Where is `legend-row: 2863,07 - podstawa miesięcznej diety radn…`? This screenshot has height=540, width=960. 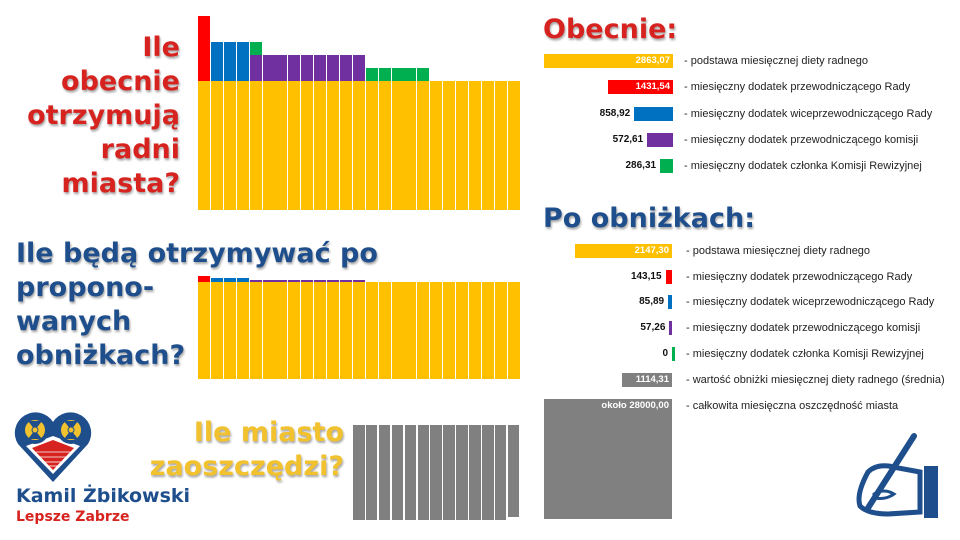
legend-row: 2863,07 - podstawa miesięcznej diety radn… is located at coordinates (480, 61).